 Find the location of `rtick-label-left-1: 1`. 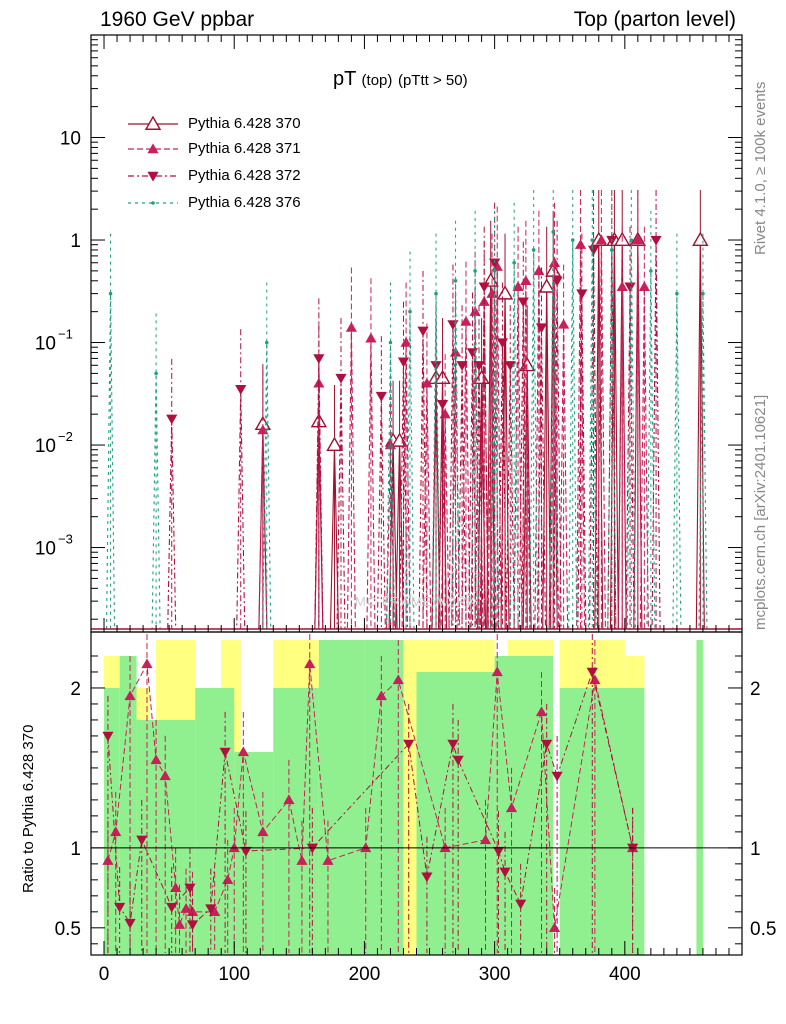

rtick-label-left-1: 1 is located at coordinates (75, 849).